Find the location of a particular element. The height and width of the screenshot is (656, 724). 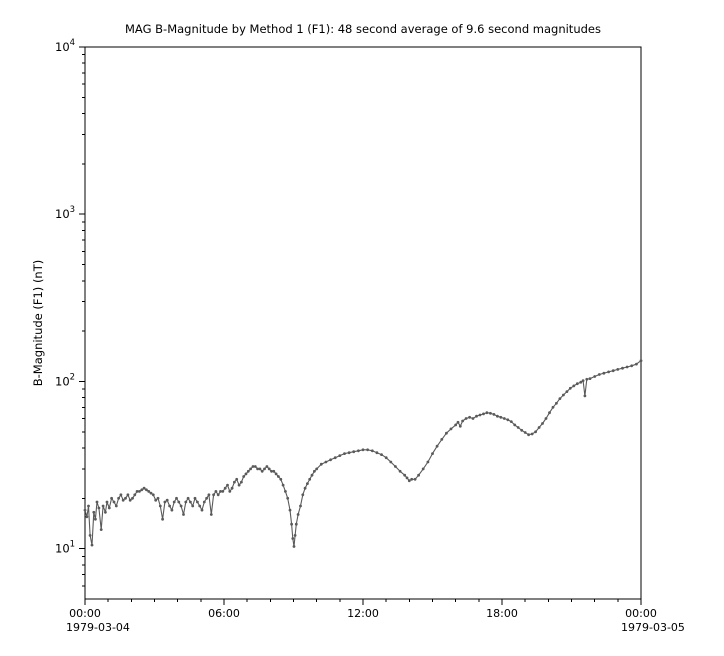

x-axis-tick-labels: 00:00 06:00 12:00 18:00 00:00 is located at coordinates (363, 613).